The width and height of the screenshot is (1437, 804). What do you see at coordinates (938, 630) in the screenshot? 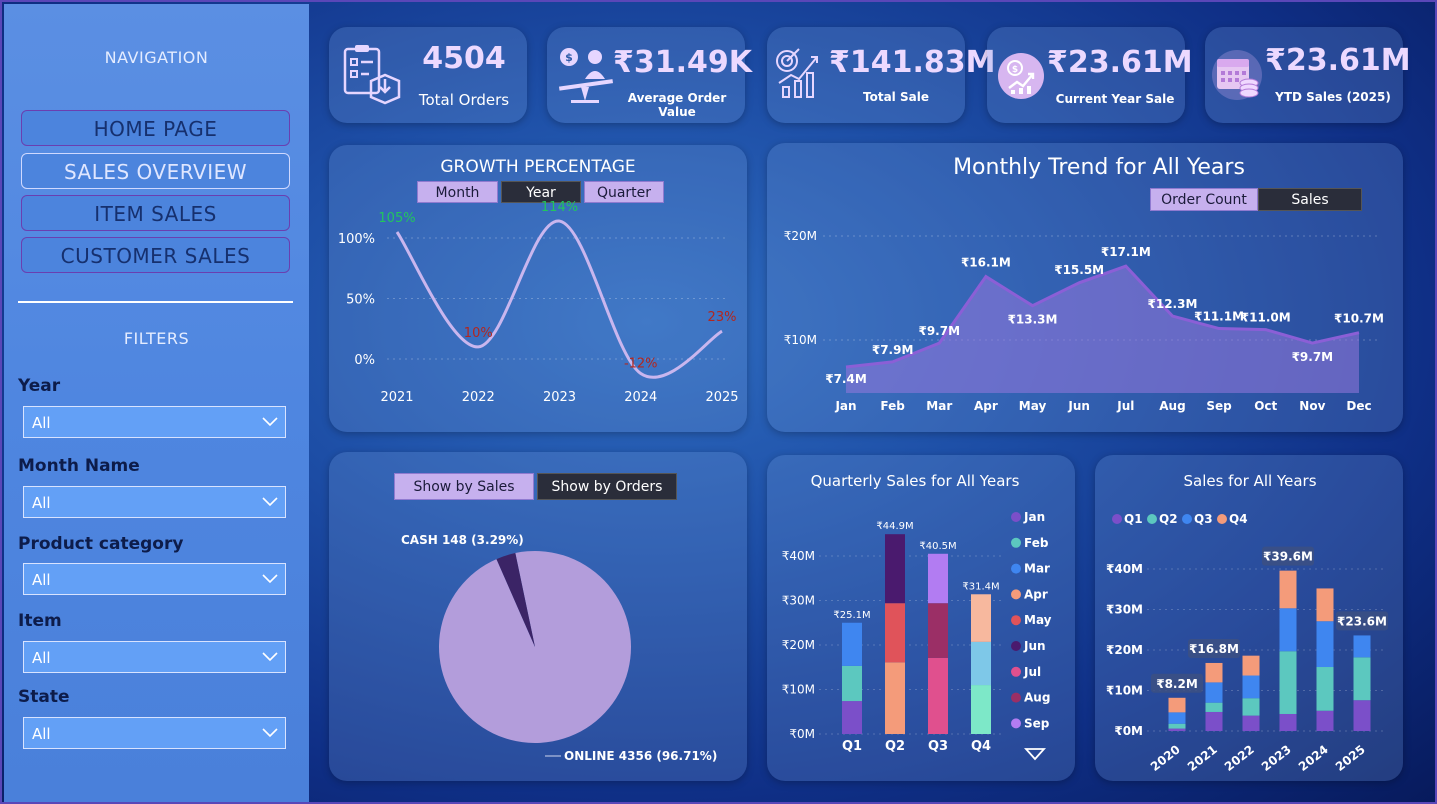
I see `quarterly-bar-aug` at bounding box center [938, 630].